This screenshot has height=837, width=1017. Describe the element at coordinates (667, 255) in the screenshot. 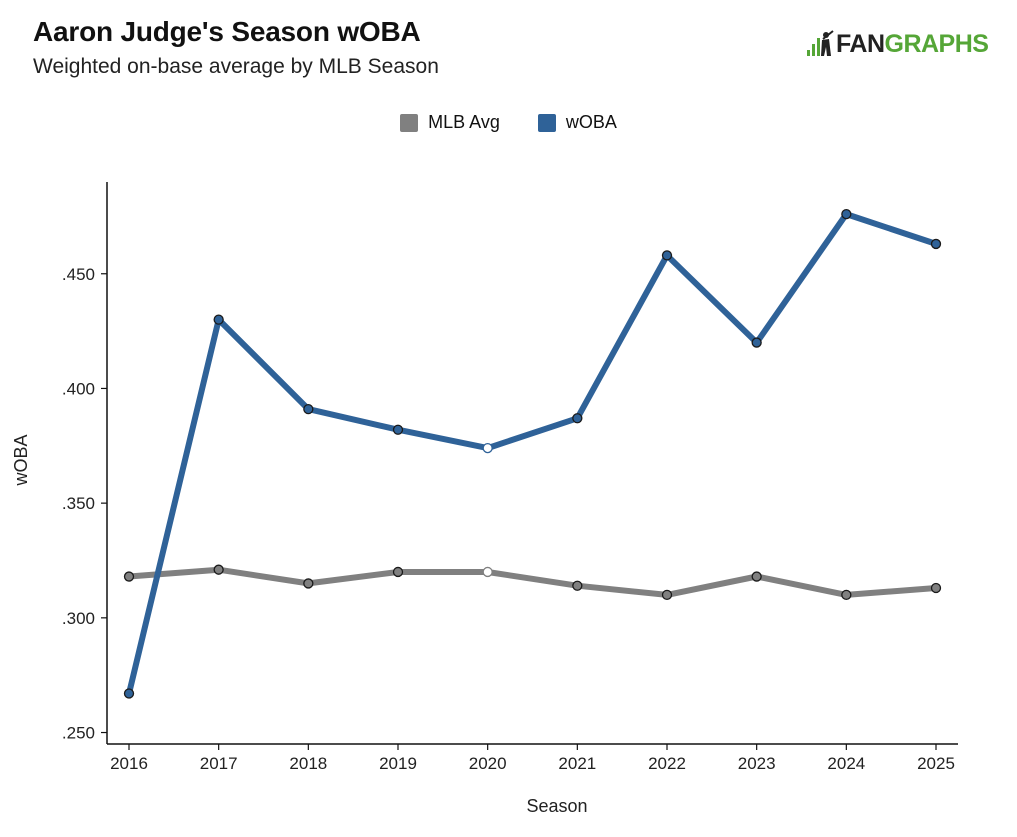

I see `point-woba-2022` at that location.